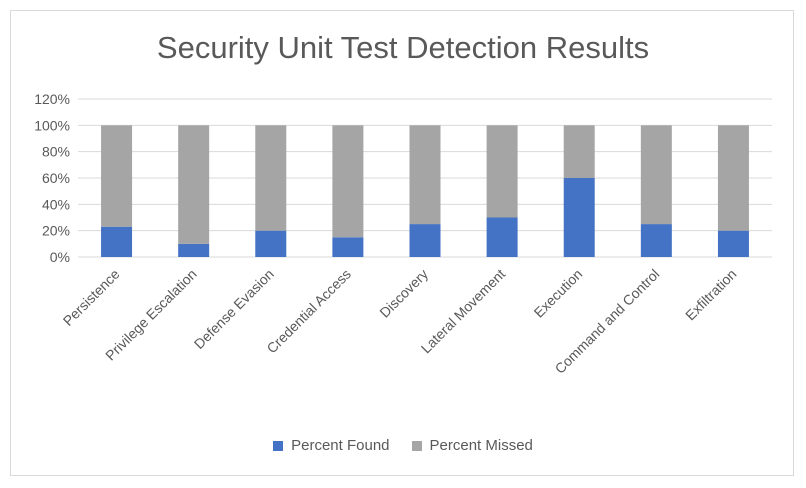 The image size is (806, 488). What do you see at coordinates (56, 152) in the screenshot?
I see `y-tick-label: 80%` at bounding box center [56, 152].